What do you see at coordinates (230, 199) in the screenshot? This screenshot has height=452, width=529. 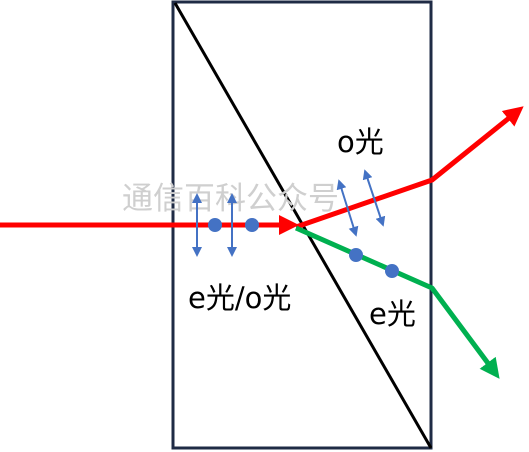 I see `watermark-text: 通信百科公众号` at bounding box center [230, 199].